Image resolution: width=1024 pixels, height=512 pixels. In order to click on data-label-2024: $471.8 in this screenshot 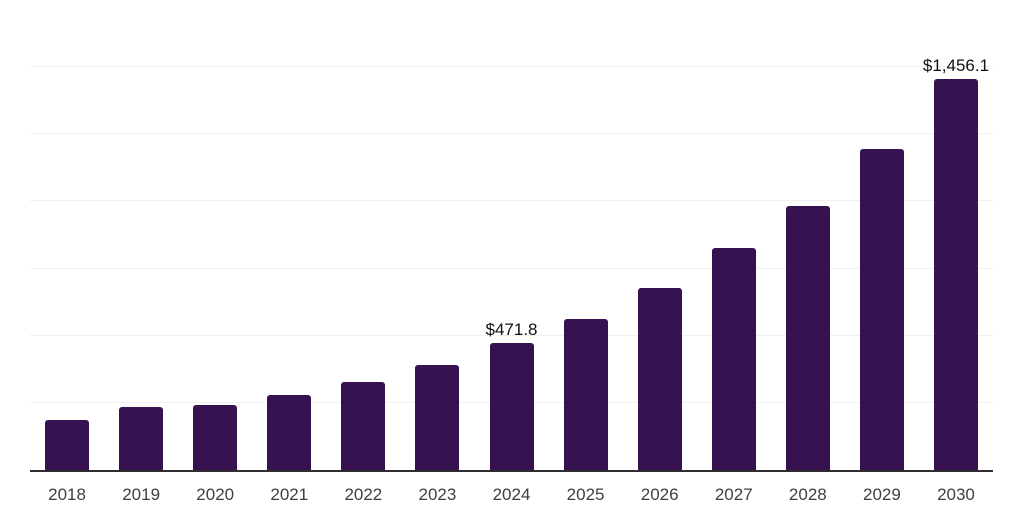, I will do `click(511, 330)`.